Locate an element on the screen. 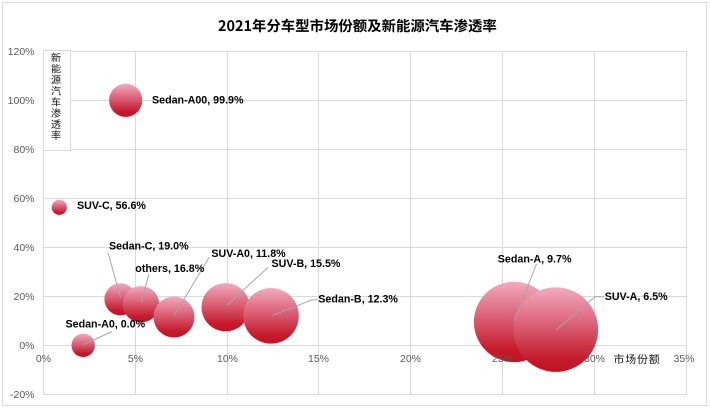 The height and width of the screenshot is (410, 710). svg-text: Sedan-B, 12.3% is located at coordinates (358, 299).